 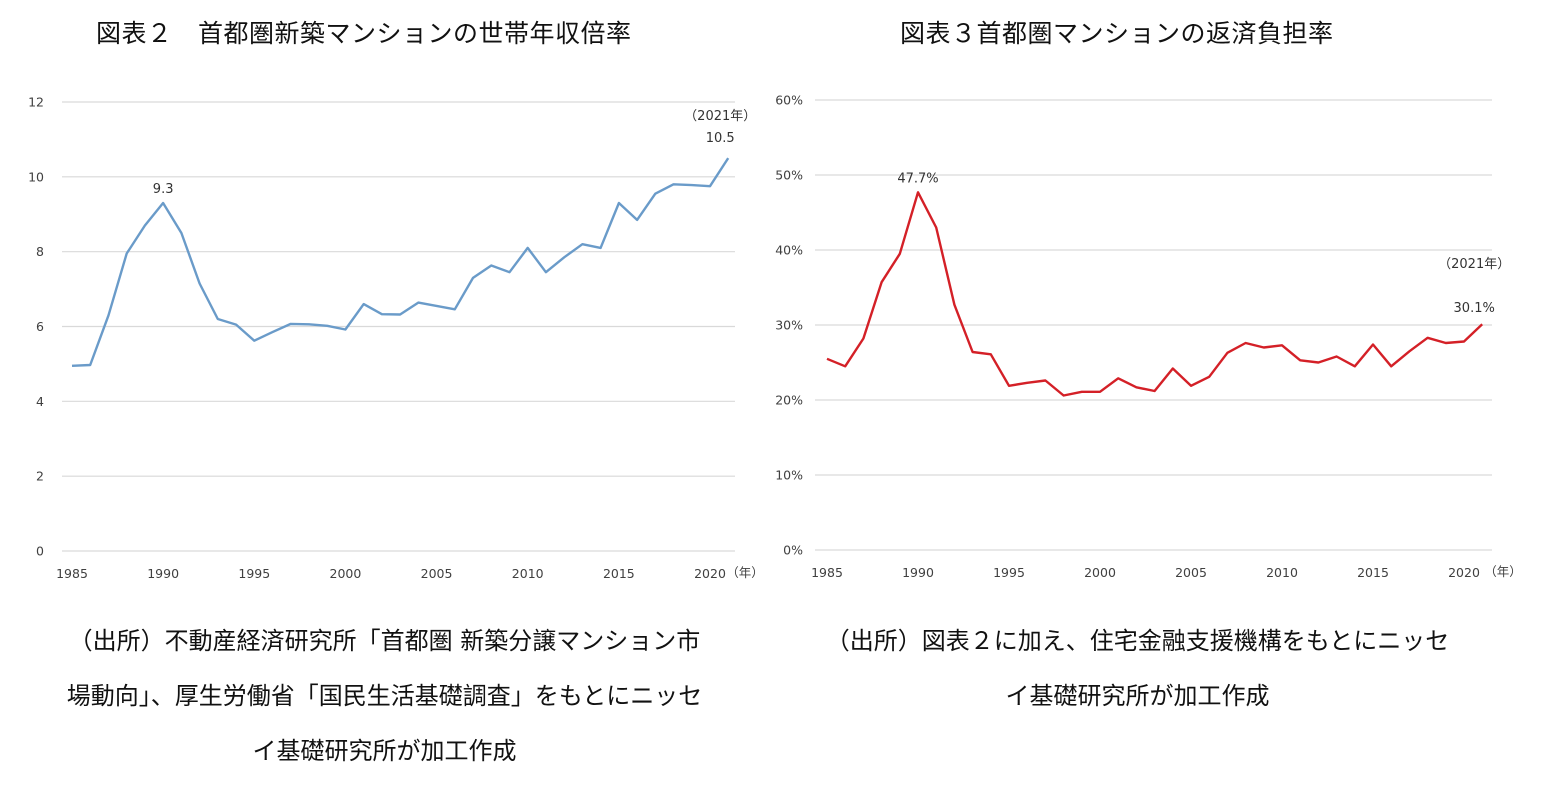 What do you see at coordinates (789, 250) in the screenshot?
I see `y-tick-label: 40%` at bounding box center [789, 250].